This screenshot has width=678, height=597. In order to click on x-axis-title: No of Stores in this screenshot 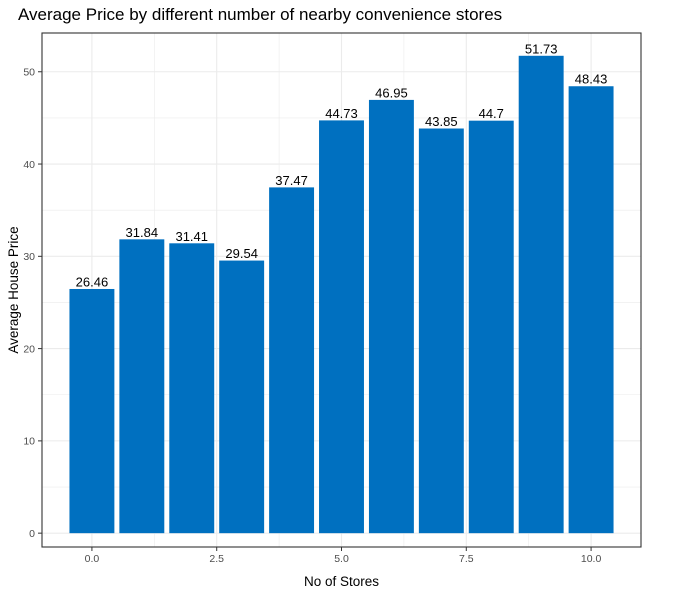, I will do `click(341, 581)`.